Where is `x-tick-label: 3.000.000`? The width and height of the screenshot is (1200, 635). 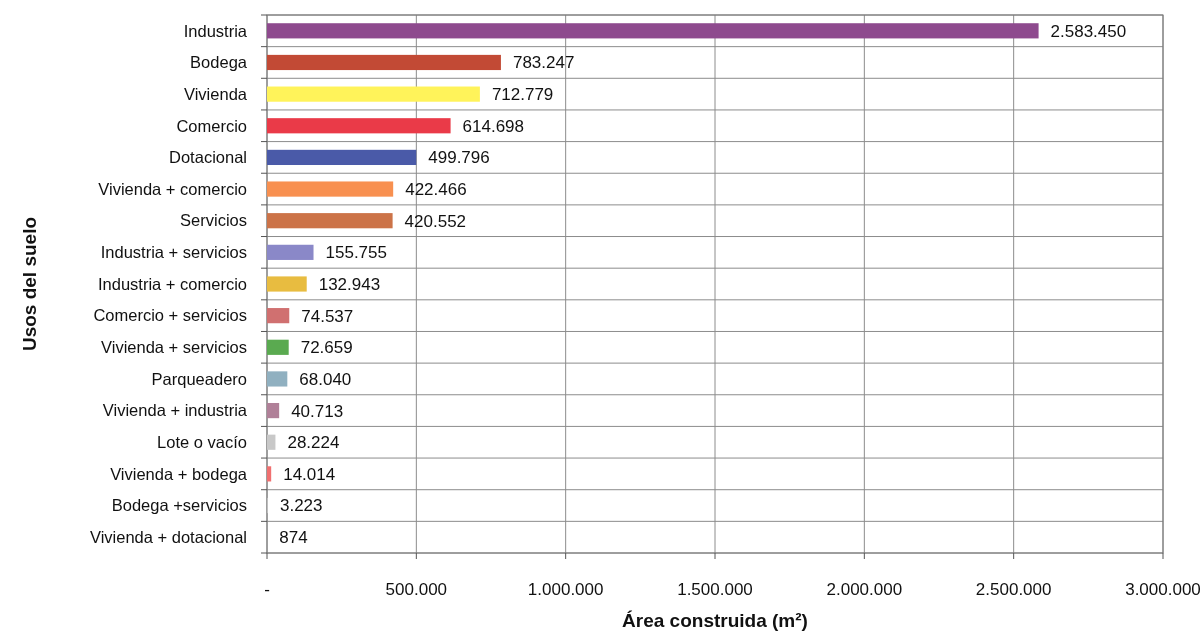 x-tick-label: 3.000.000 is located at coordinates (1162, 589).